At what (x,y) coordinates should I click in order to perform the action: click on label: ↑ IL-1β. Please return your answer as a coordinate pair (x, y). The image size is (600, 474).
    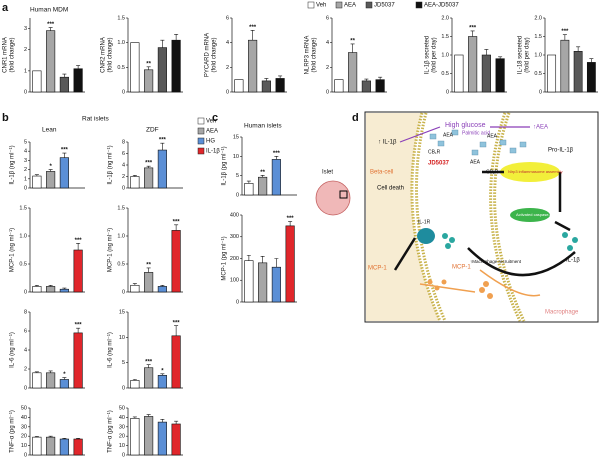
    Looking at the image, I should click on (387, 143).